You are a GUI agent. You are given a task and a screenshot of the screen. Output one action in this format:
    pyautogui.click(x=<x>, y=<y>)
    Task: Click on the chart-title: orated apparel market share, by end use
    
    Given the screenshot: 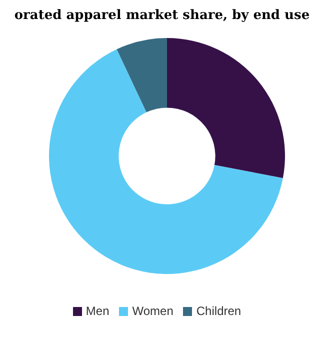 What is the action you would take?
    pyautogui.click(x=162, y=15)
    